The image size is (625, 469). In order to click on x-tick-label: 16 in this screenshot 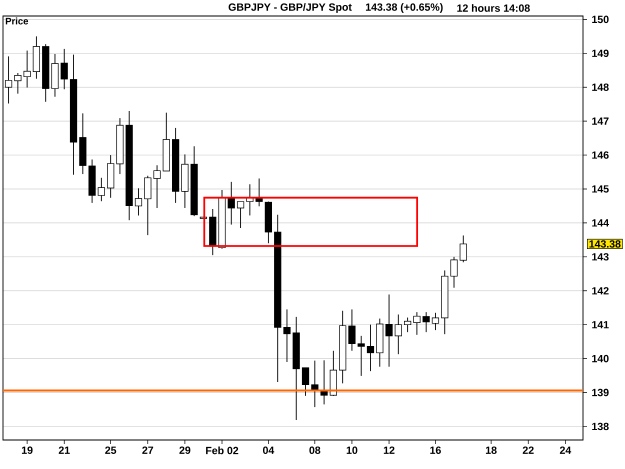, I will do `click(435, 450)`.